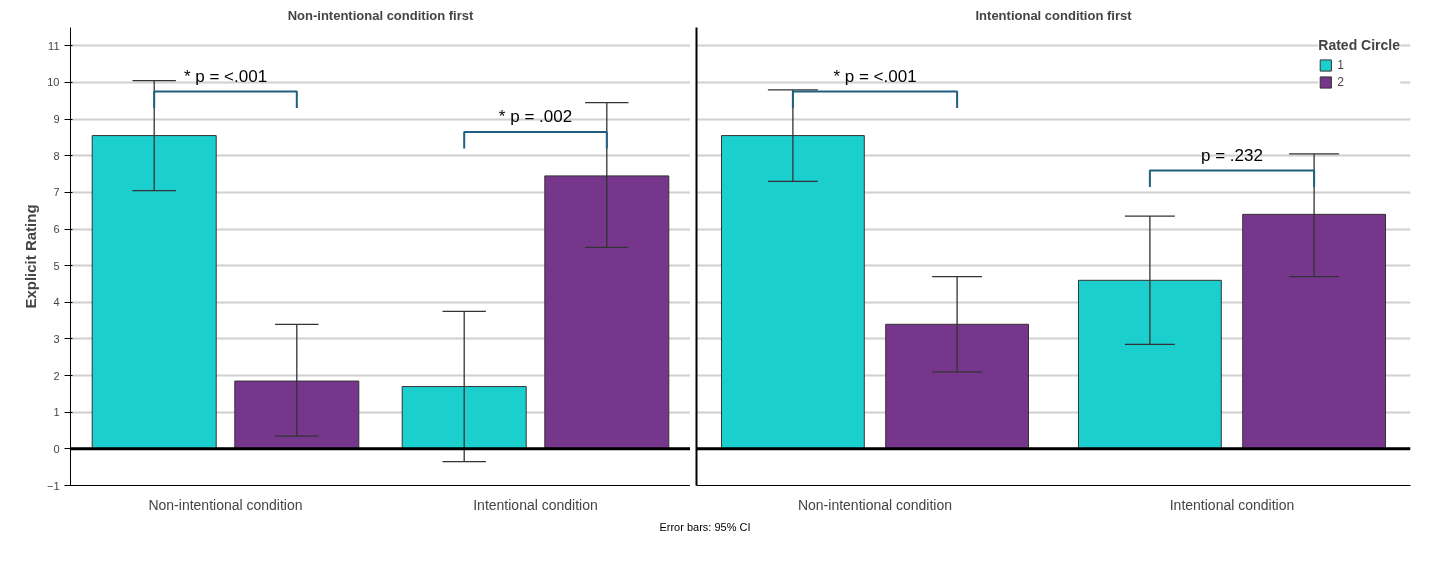 The image size is (1437, 562). What do you see at coordinates (56, 119) in the screenshot?
I see `y-tick-label: 9` at bounding box center [56, 119].